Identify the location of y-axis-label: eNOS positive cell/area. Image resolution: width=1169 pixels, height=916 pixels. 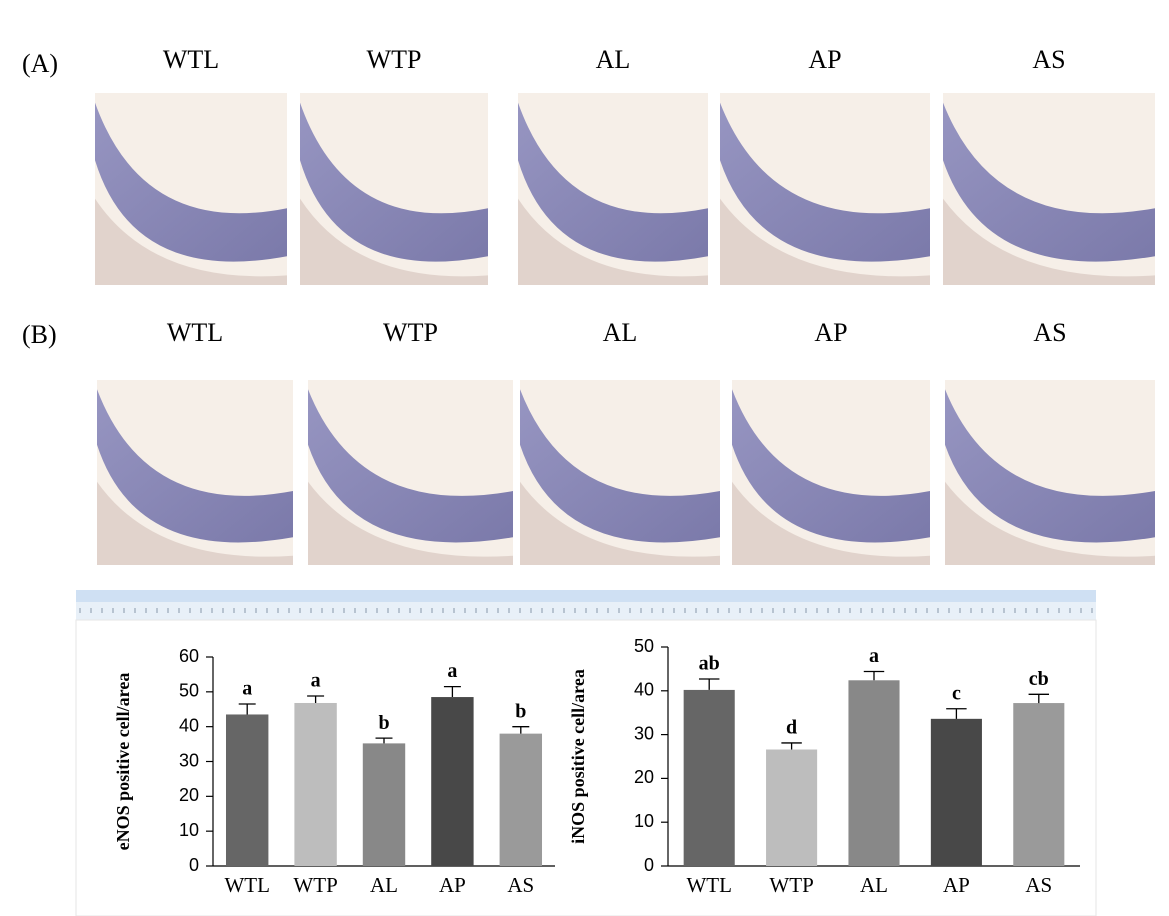
(123, 762).